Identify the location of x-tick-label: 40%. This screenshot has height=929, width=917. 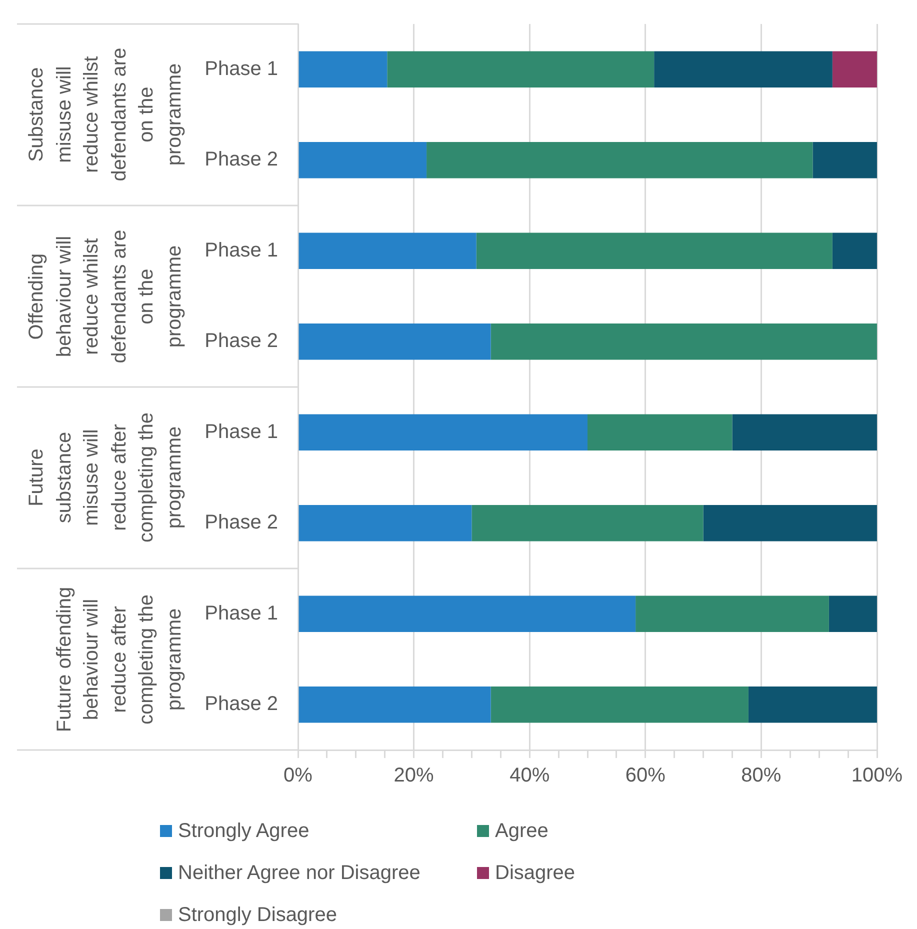
(530, 775).